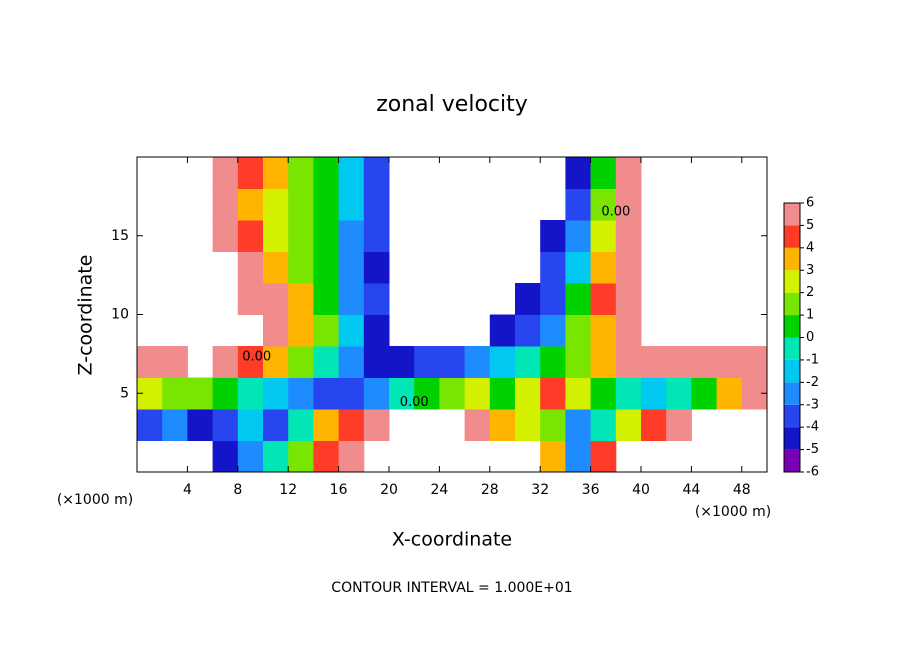 The width and height of the screenshot is (904, 658). I want to click on colorbar-label: 6, so click(810, 203).